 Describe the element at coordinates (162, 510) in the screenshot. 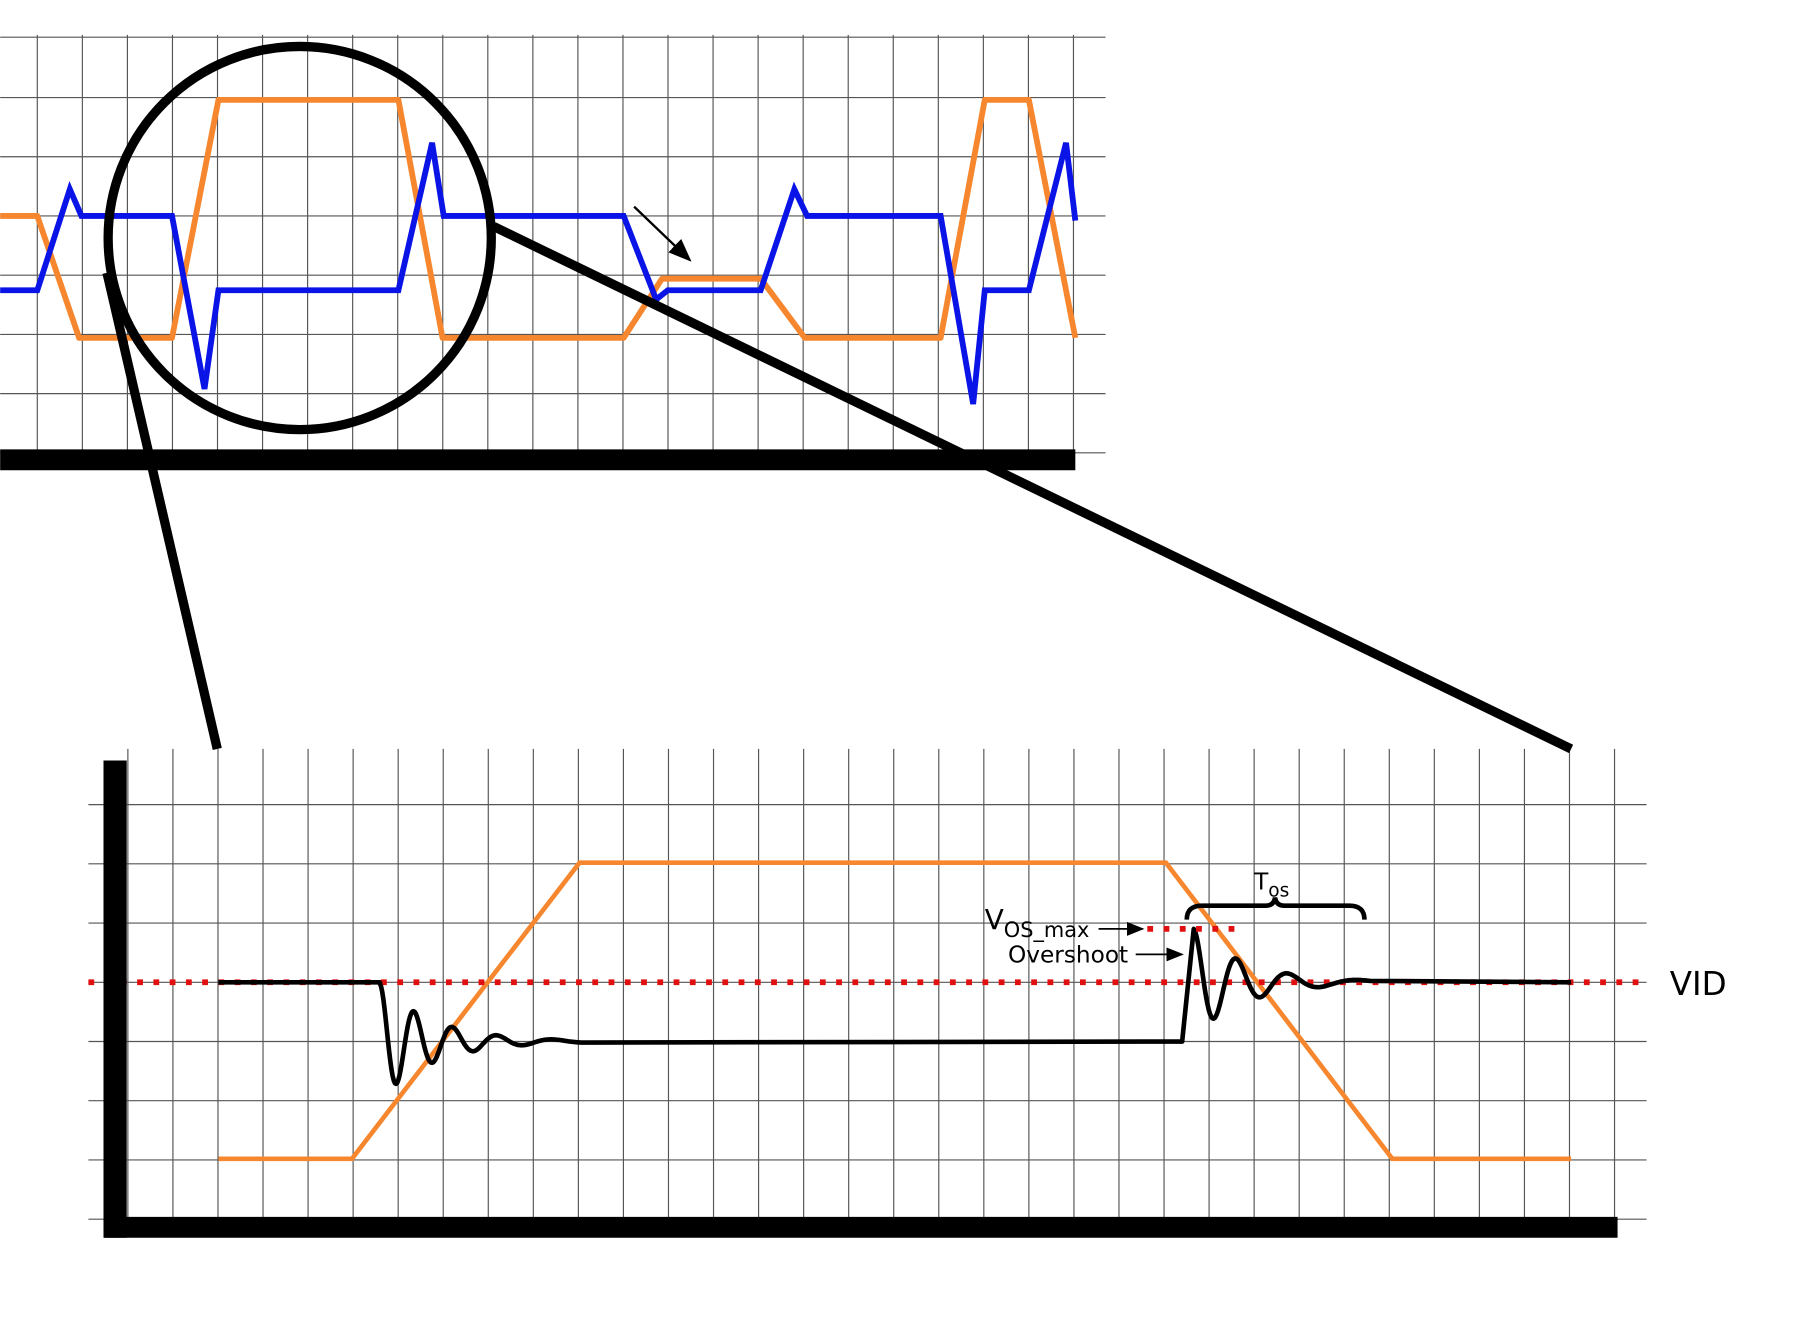

I see `zoom-line-left` at that location.